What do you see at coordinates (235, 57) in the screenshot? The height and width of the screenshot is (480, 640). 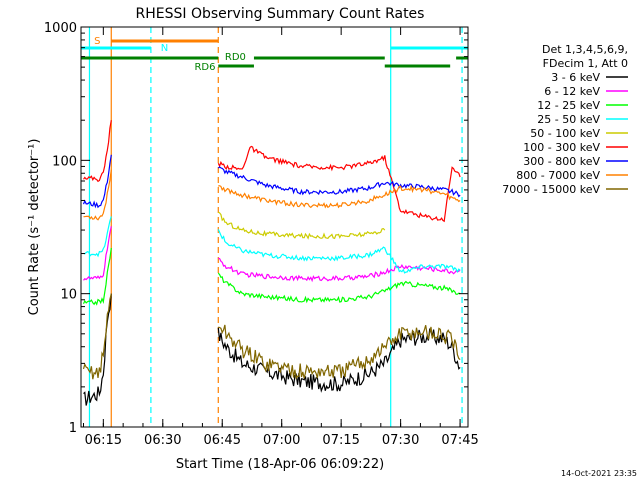 I see `flag-label-rd0: RD0` at bounding box center [235, 57].